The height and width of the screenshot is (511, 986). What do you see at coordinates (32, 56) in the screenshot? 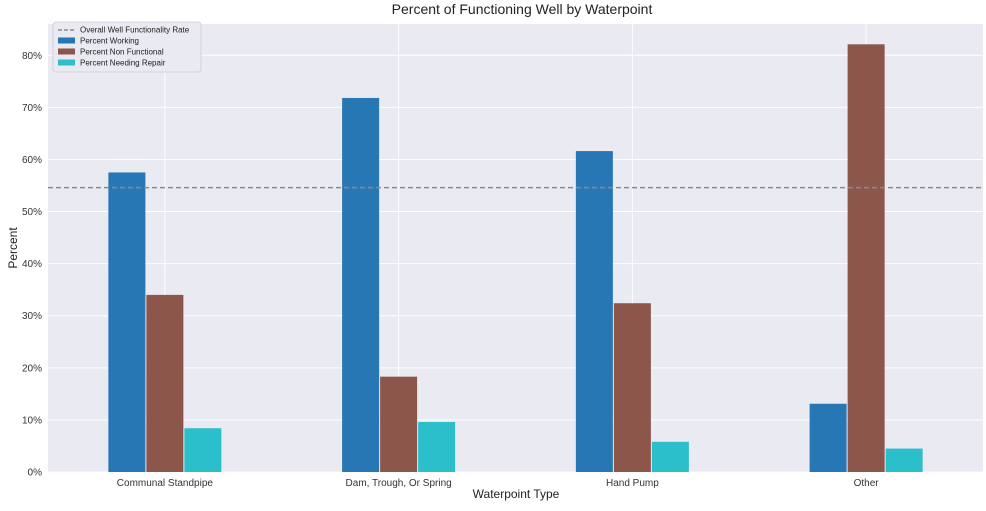
I see `y-tick-label: 80%` at bounding box center [32, 56].